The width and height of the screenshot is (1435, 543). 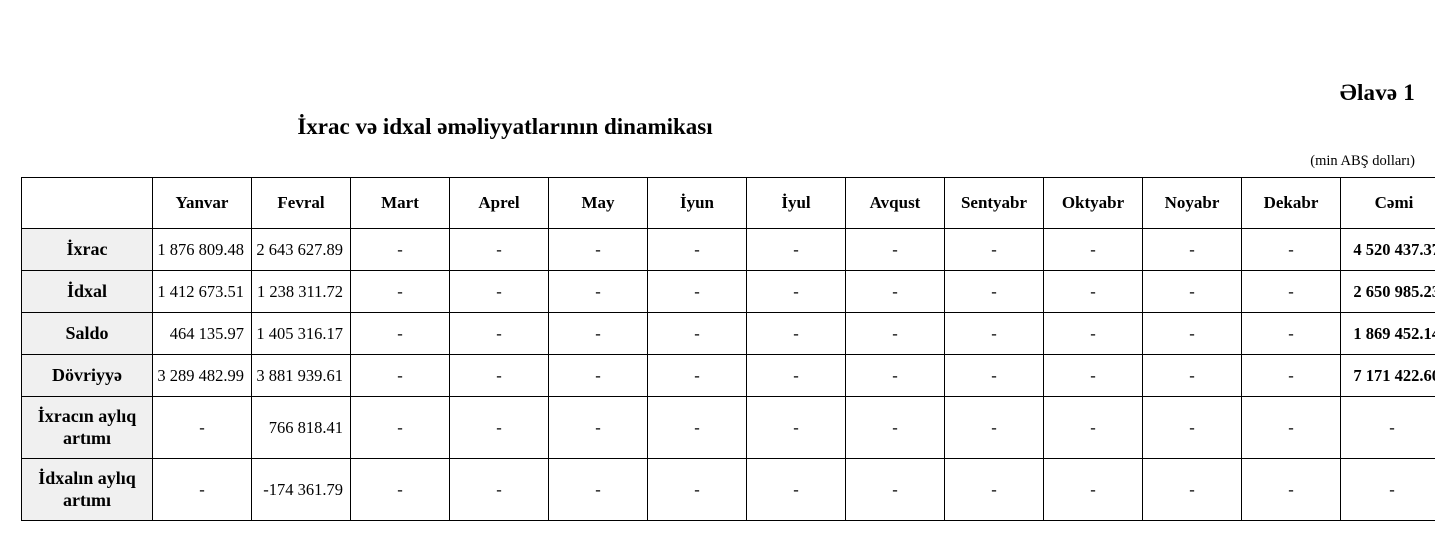 What do you see at coordinates (202, 333) in the screenshot?
I see `cell-saldo-yanvar: 464 135.97` at bounding box center [202, 333].